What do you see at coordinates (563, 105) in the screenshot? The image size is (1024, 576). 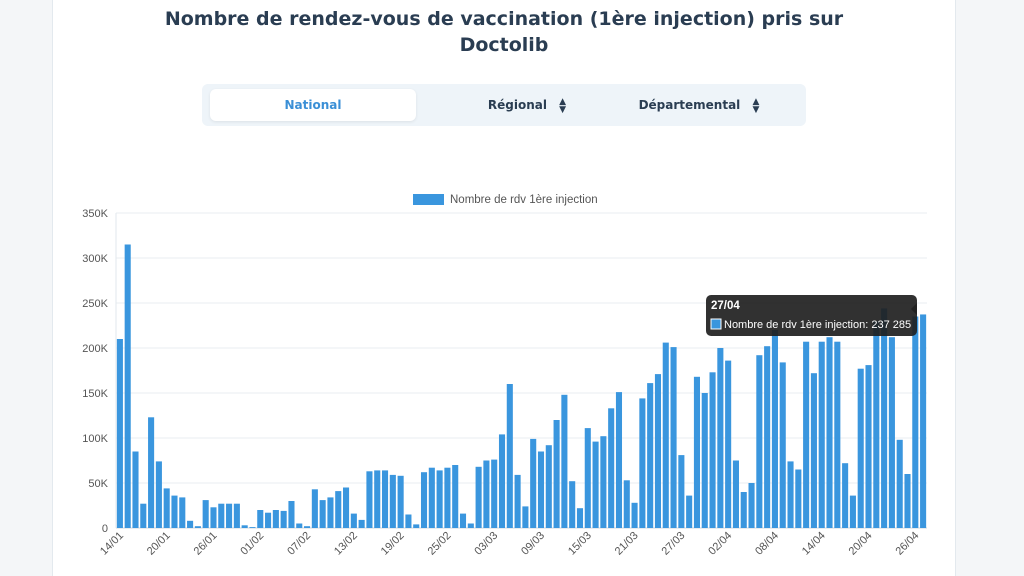 I see `sort-icon: ▲ ▼` at bounding box center [563, 105].